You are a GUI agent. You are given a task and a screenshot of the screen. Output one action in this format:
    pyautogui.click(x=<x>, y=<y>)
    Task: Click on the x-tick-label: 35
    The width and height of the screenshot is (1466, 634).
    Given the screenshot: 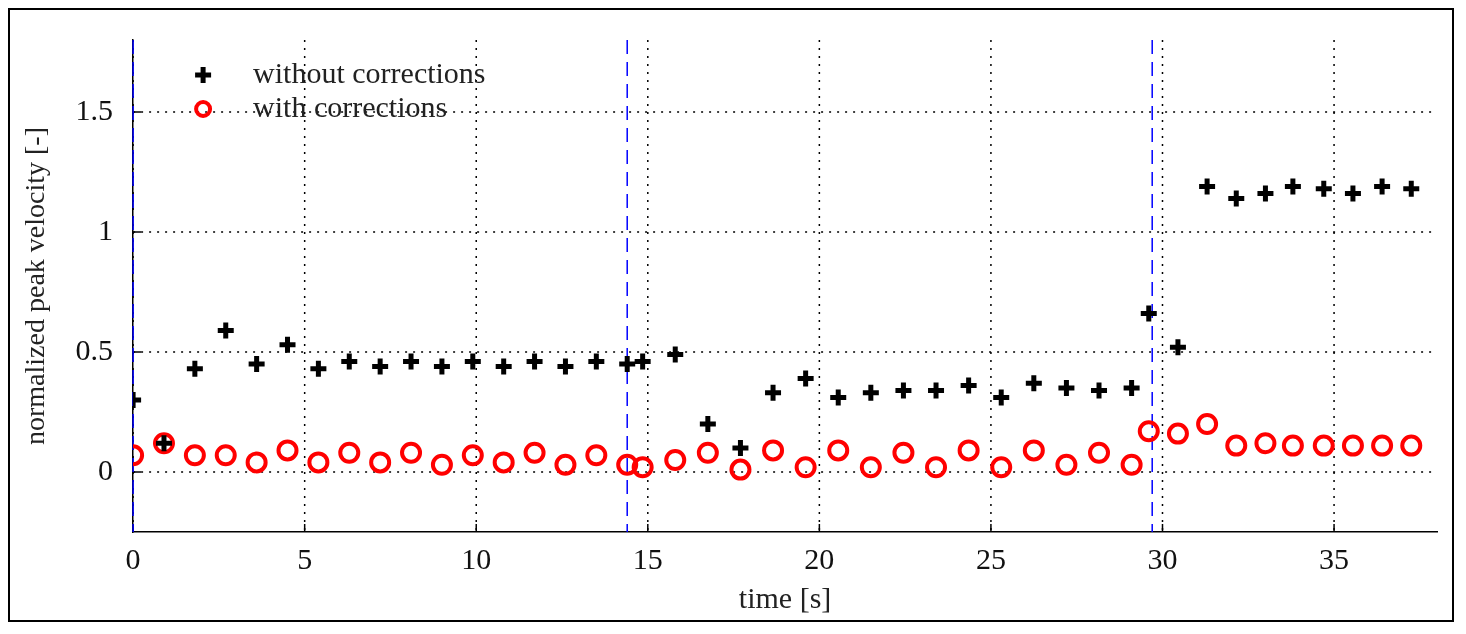 What is the action you would take?
    pyautogui.click(x=1334, y=558)
    